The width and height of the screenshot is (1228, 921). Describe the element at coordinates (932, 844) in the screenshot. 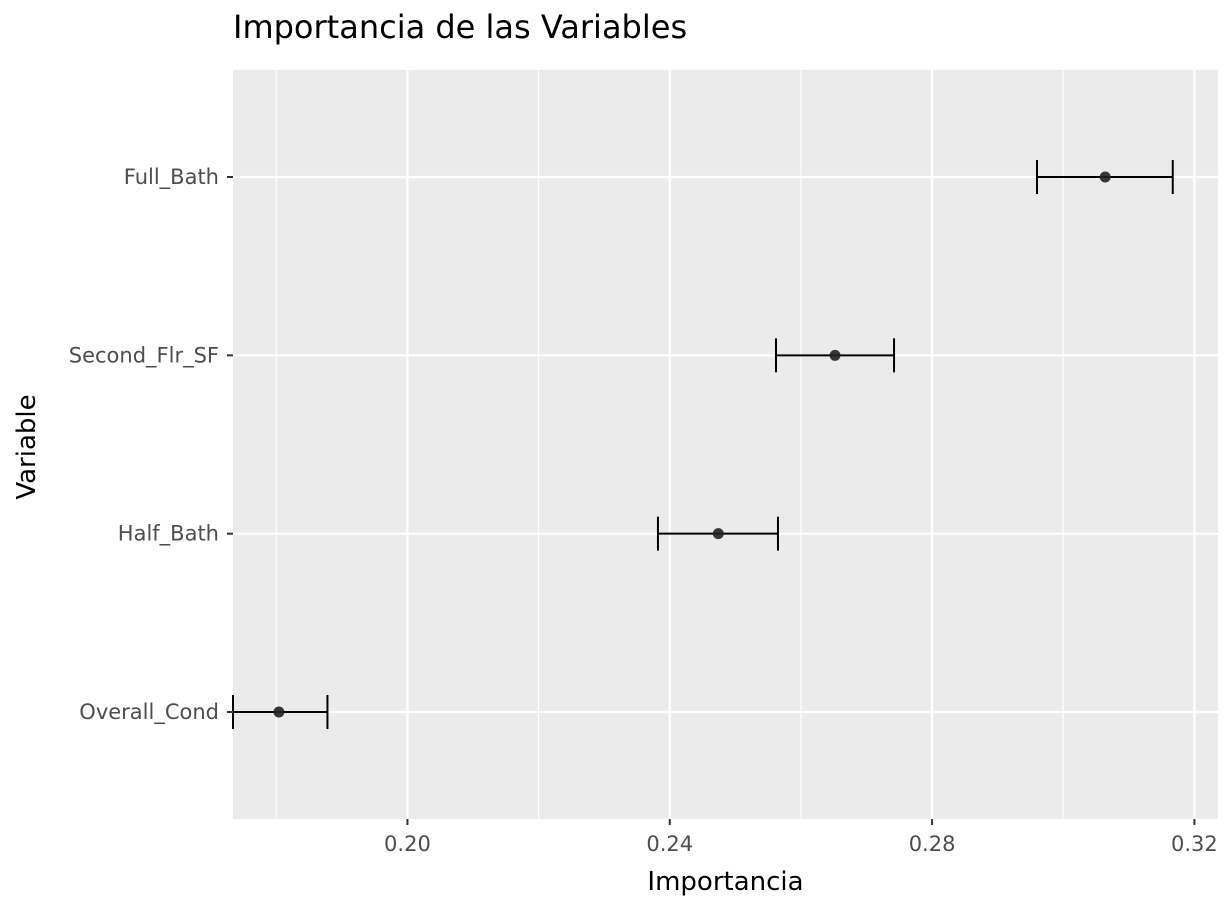

I see `x-tick-label: 0.28` at that location.